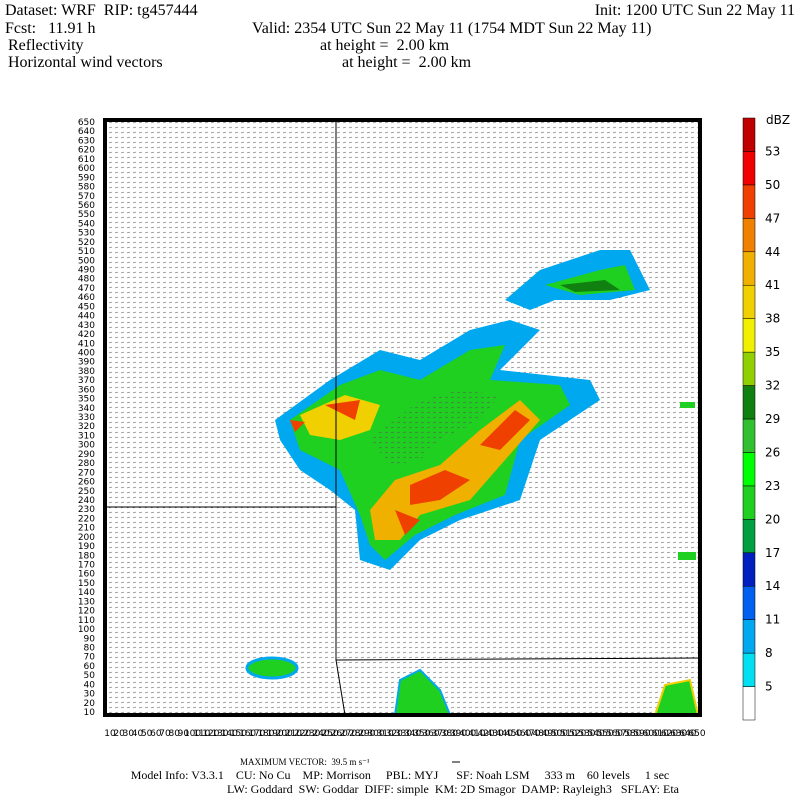 This screenshot has width=800, height=800. I want to click on x-tick-label: 240, so click(320, 734).